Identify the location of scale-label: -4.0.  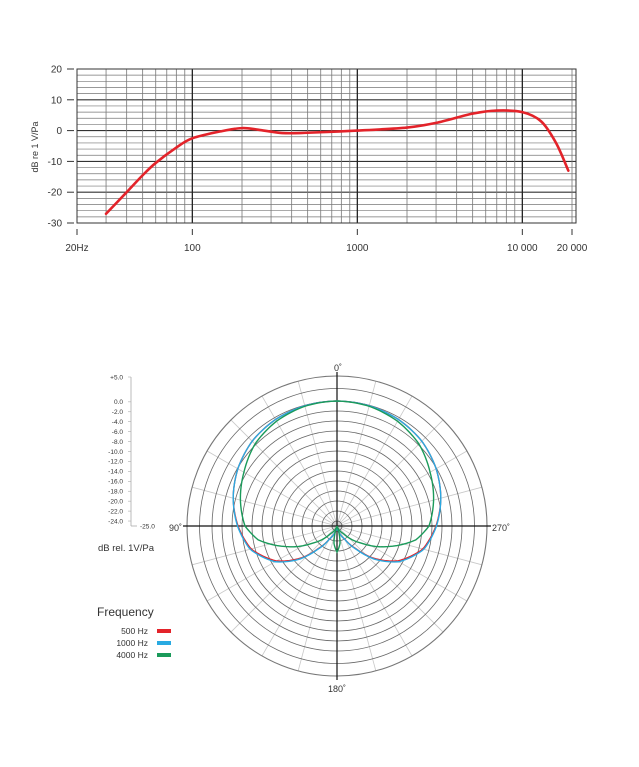
(118, 422).